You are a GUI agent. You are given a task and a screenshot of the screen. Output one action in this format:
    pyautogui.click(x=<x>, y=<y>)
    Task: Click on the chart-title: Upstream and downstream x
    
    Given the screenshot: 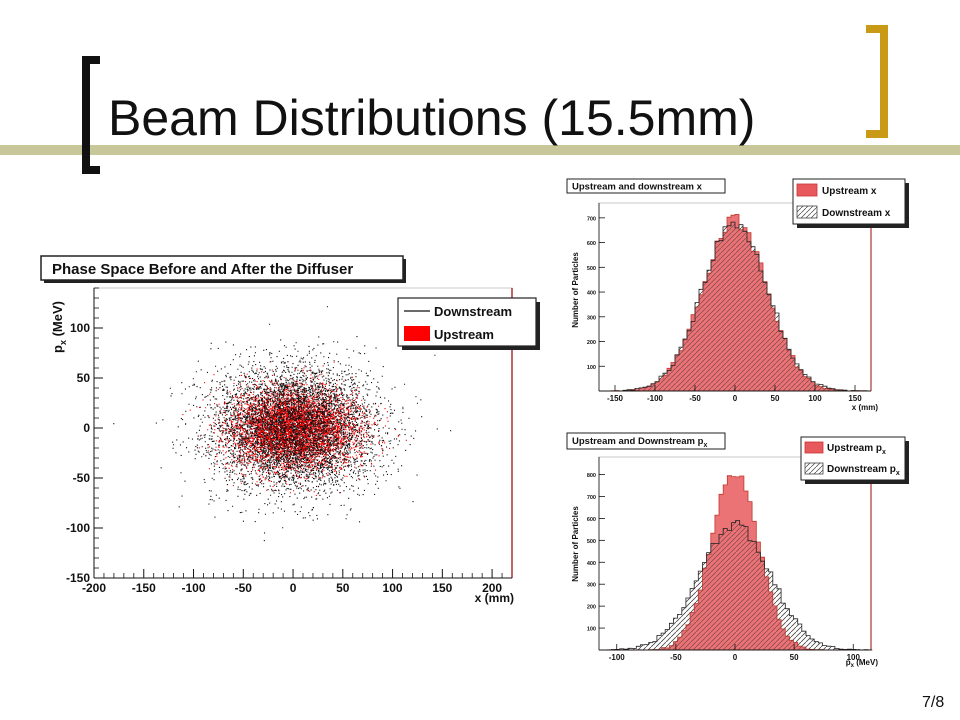 What is the action you would take?
    pyautogui.click(x=637, y=187)
    